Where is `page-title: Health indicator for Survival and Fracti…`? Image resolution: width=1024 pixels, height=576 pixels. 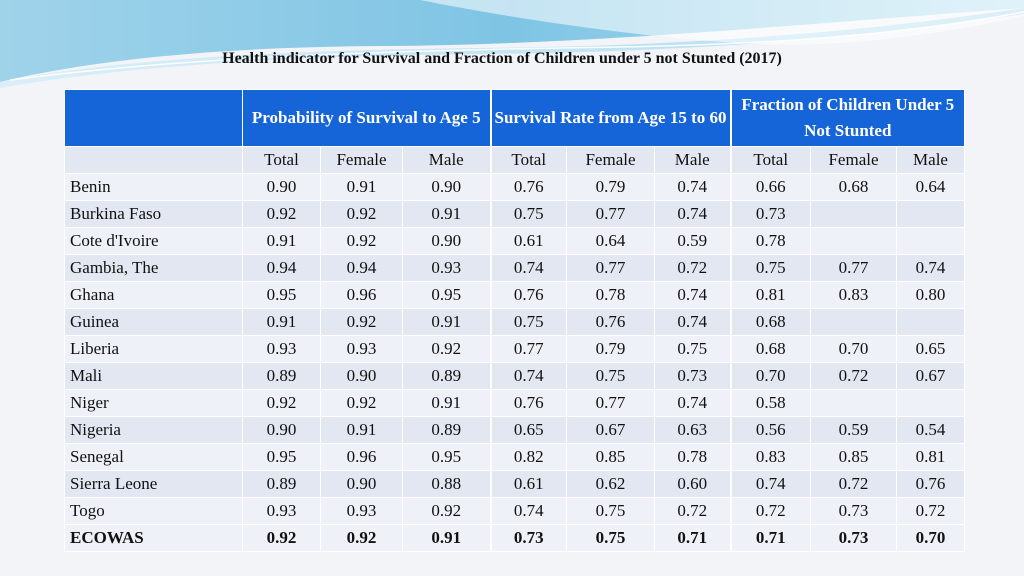
page-title: Health indicator for Survival and Fracti… is located at coordinates (502, 58).